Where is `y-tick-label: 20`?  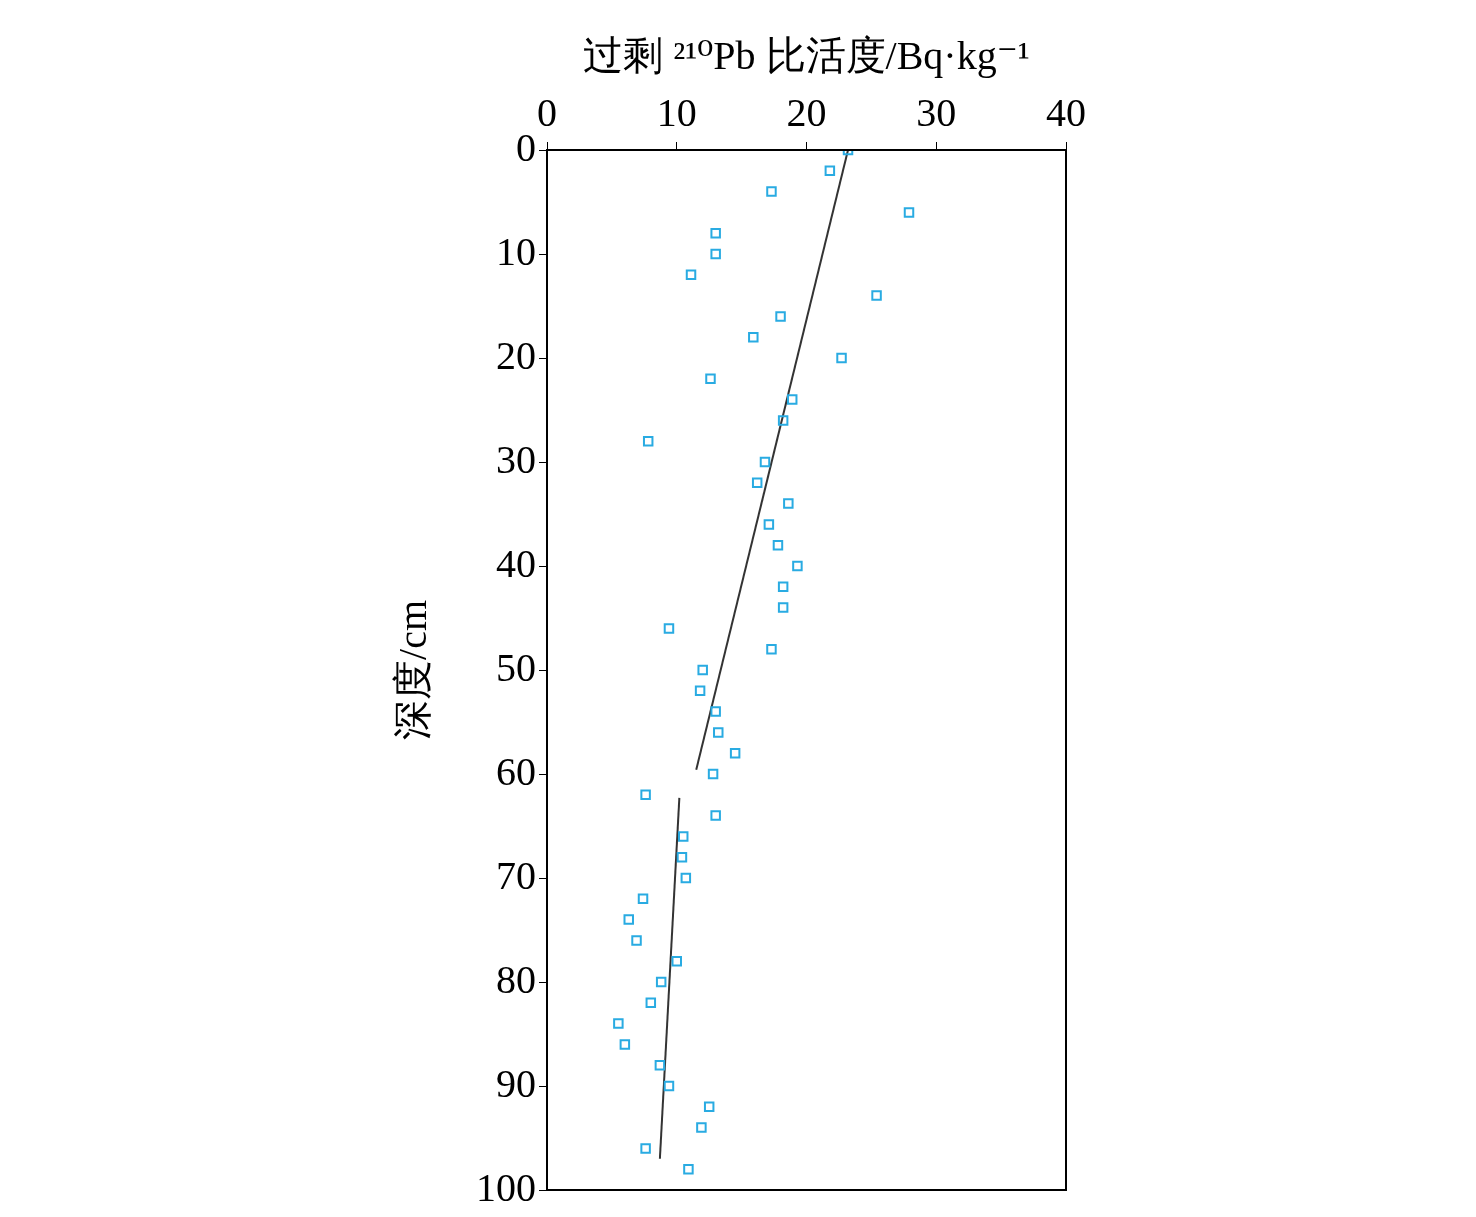
y-tick-label: 20 is located at coordinates (516, 355).